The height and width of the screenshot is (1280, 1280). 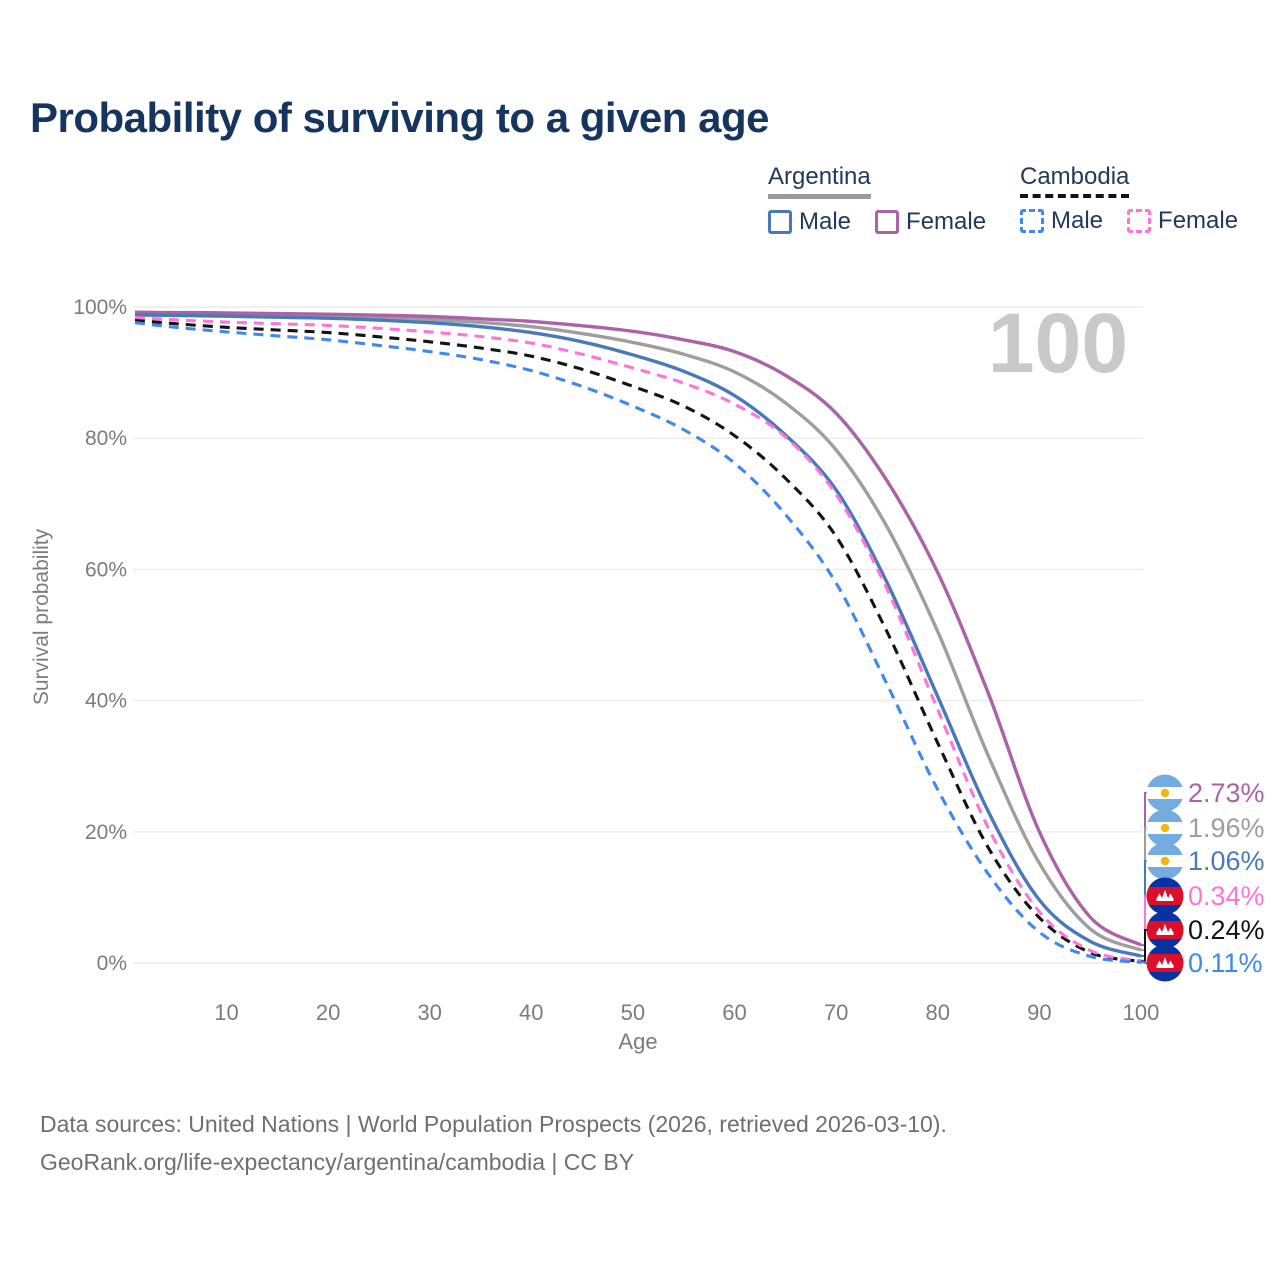 What do you see at coordinates (819, 176) in the screenshot?
I see `legend-country-label: Argentina` at bounding box center [819, 176].